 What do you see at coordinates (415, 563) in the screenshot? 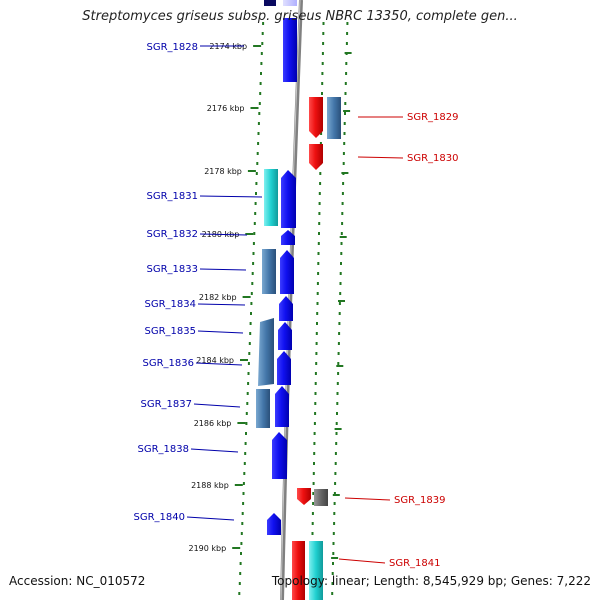
I see `gene-label-sgr-1841: SGR_1841` at bounding box center [415, 563].